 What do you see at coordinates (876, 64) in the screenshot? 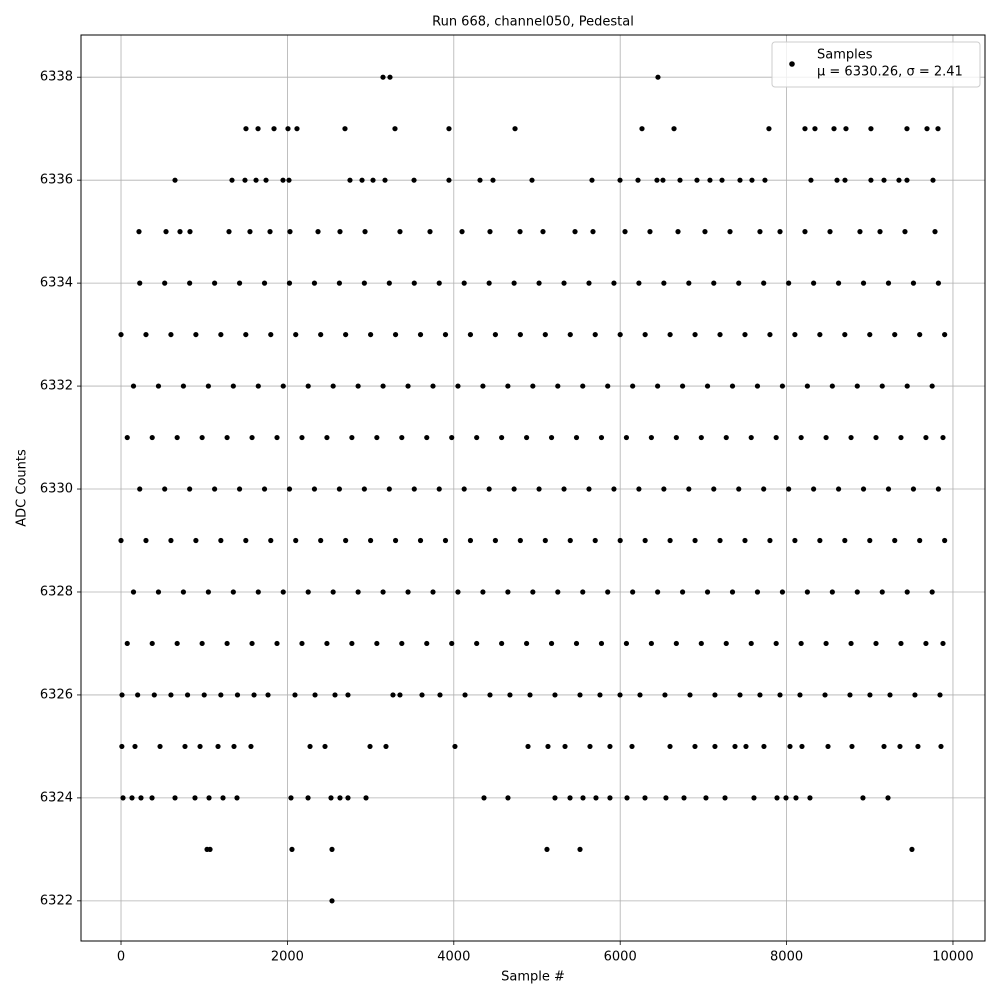
I see `legend-box` at bounding box center [876, 64].